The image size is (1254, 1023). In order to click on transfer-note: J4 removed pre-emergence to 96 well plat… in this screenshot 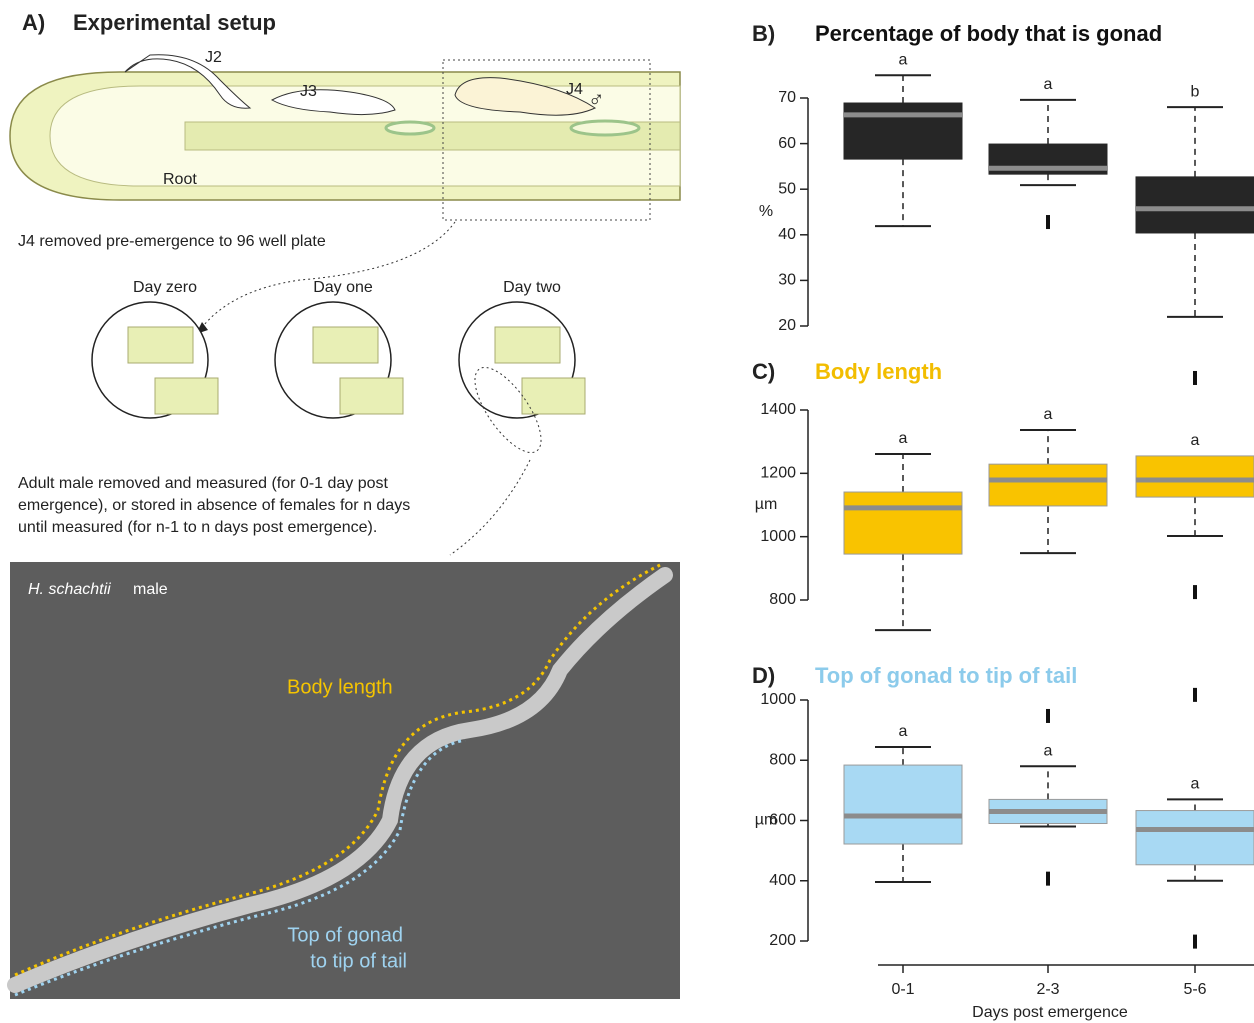, I will do `click(172, 241)`.